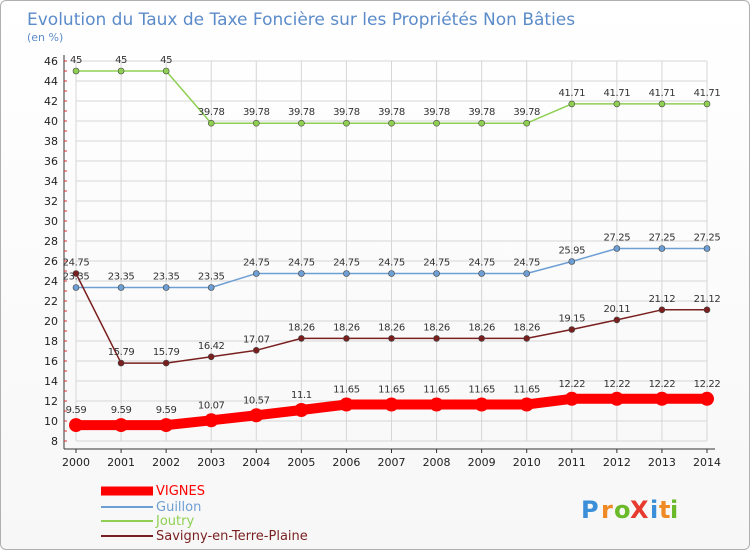 Image resolution: width=750 pixels, height=551 pixels. Describe the element at coordinates (51, 261) in the screenshot. I see `y-tick-label: 26` at that location.